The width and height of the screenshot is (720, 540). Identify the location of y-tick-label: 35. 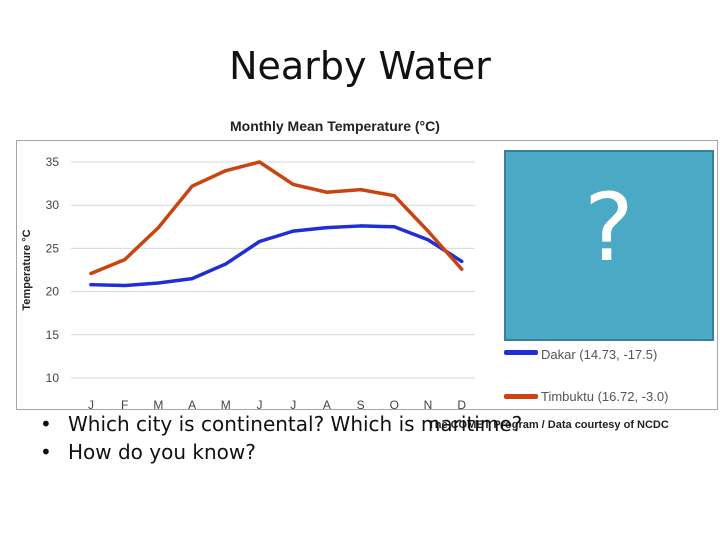
(53, 162).